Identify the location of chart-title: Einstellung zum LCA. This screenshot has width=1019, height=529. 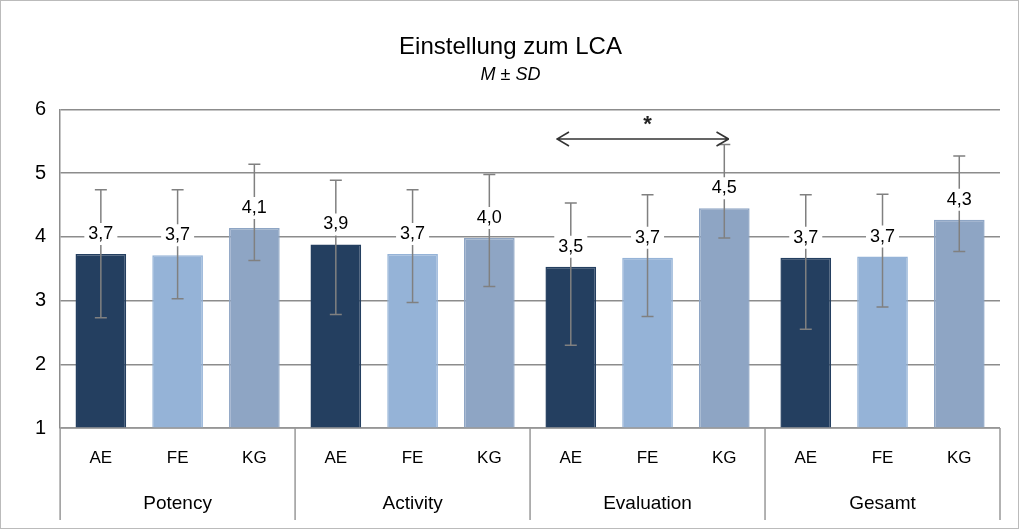
(510, 46).